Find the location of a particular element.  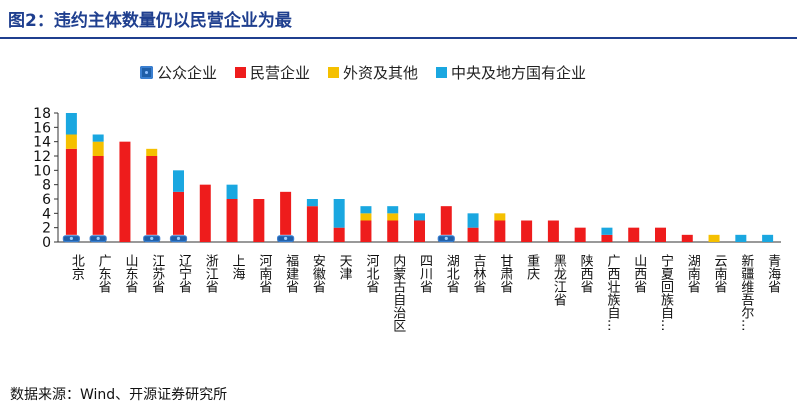

legend-item-soe: 中央及地方国有企业 is located at coordinates (511, 72).